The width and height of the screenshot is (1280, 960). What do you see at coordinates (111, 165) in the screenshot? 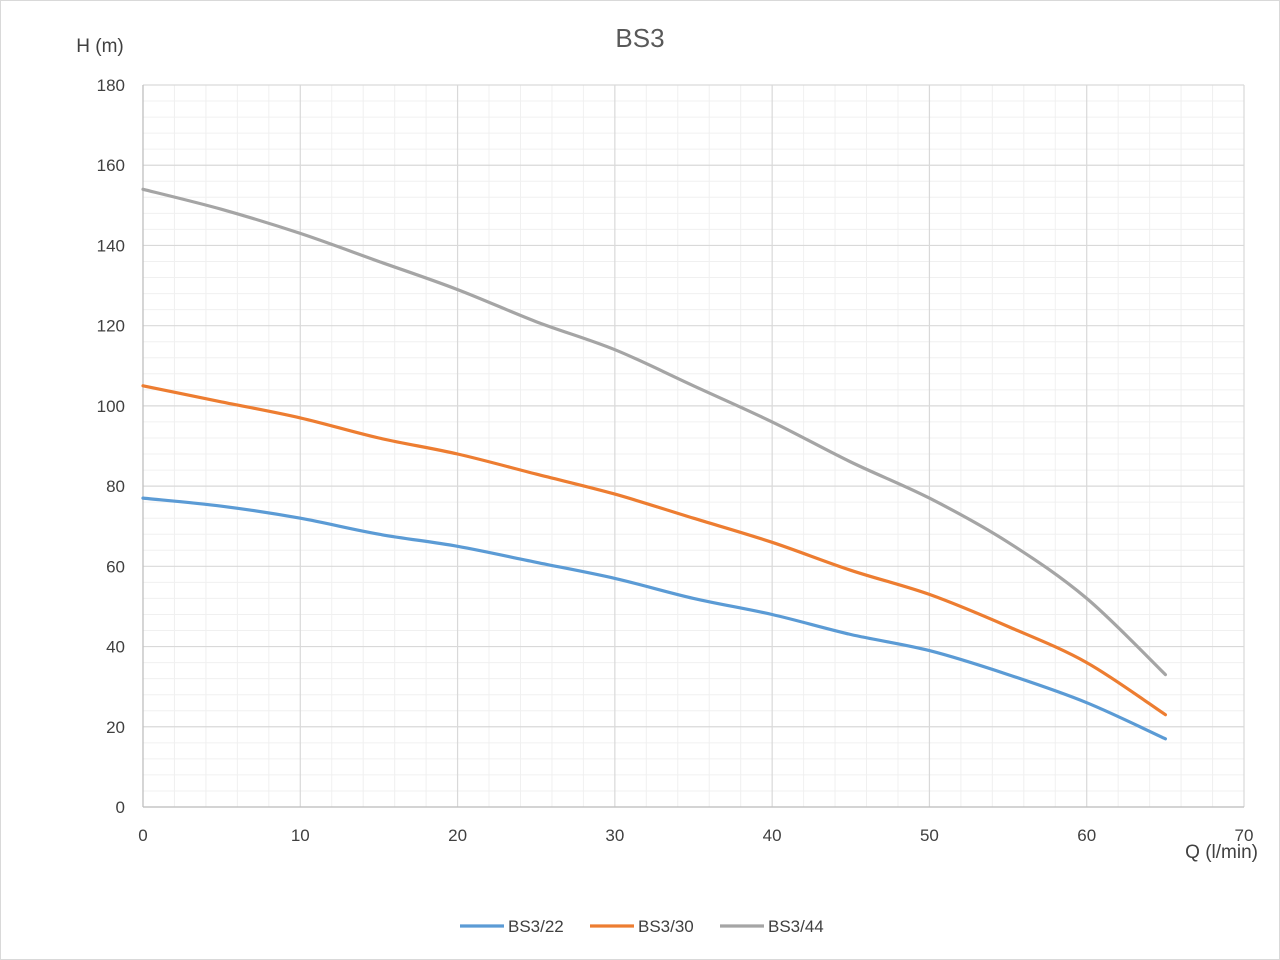
I see `y-tick-label: 160` at bounding box center [111, 165].